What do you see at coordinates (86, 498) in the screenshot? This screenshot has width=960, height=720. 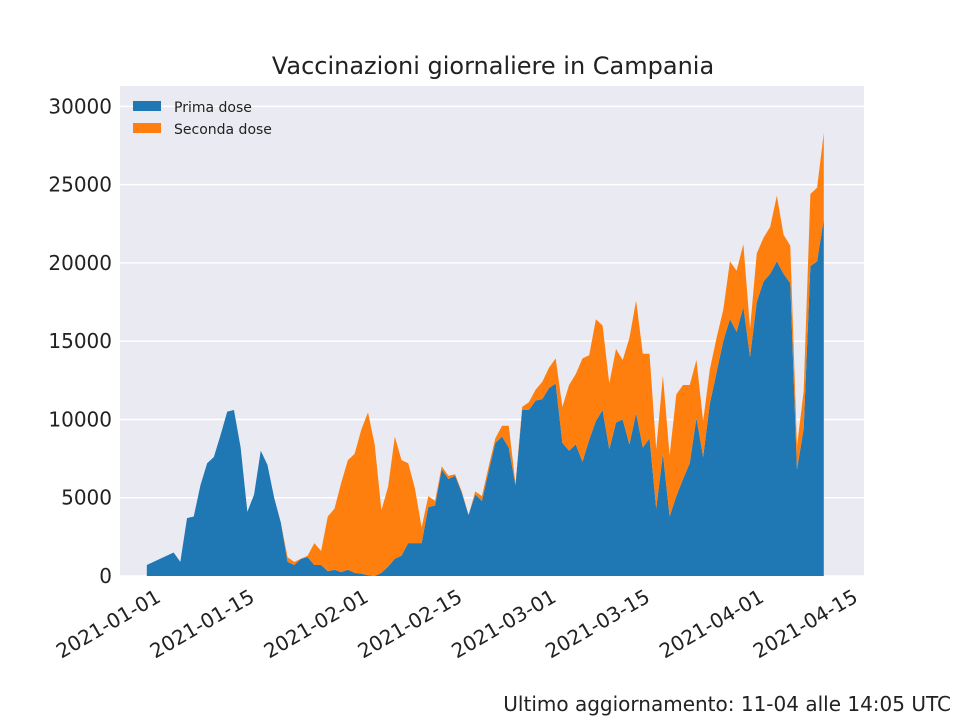 I see `y-tick-label: 5000` at bounding box center [86, 498].